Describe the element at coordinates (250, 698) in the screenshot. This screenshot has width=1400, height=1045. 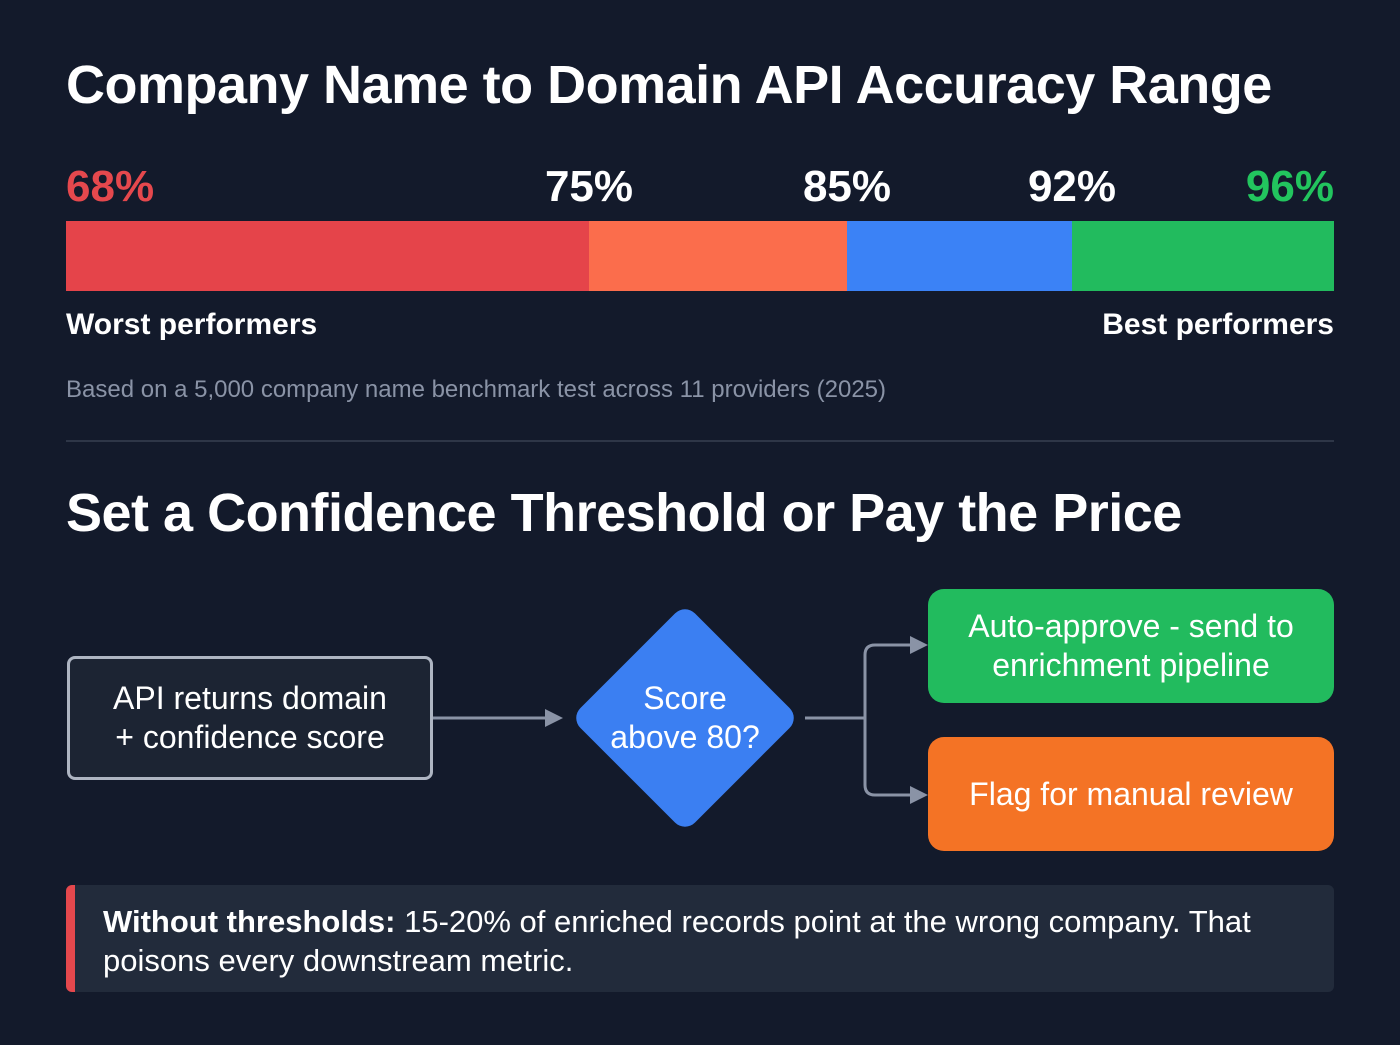
I see `start-line-1: API returns domain` at that location.